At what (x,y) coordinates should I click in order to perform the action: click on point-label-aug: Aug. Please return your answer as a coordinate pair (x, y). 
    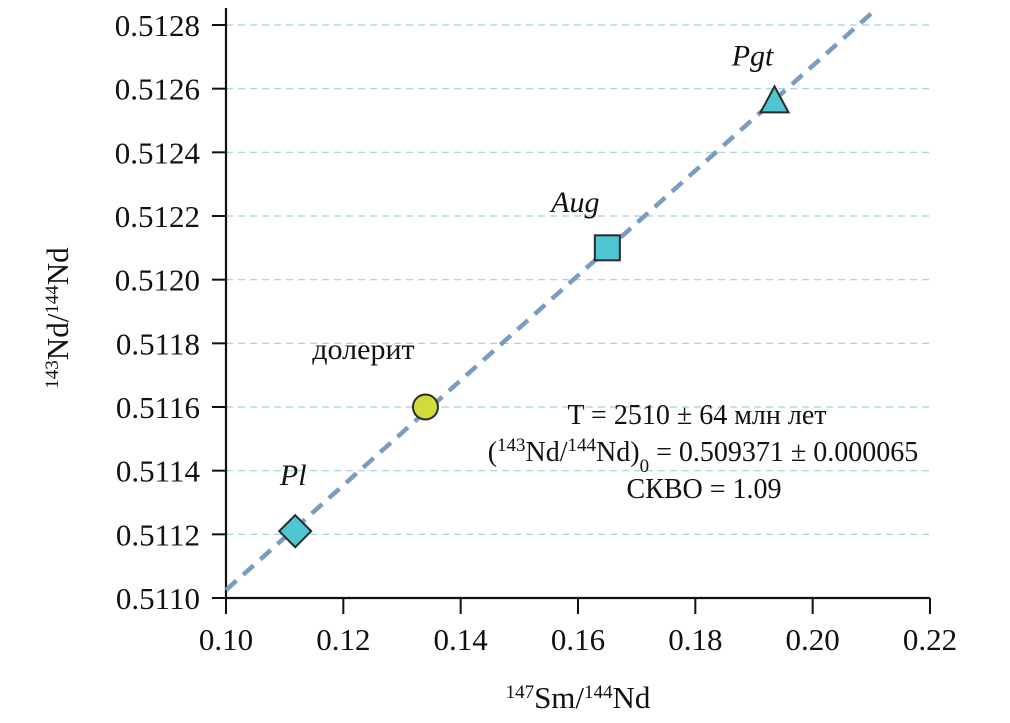
    Looking at the image, I should click on (574, 202).